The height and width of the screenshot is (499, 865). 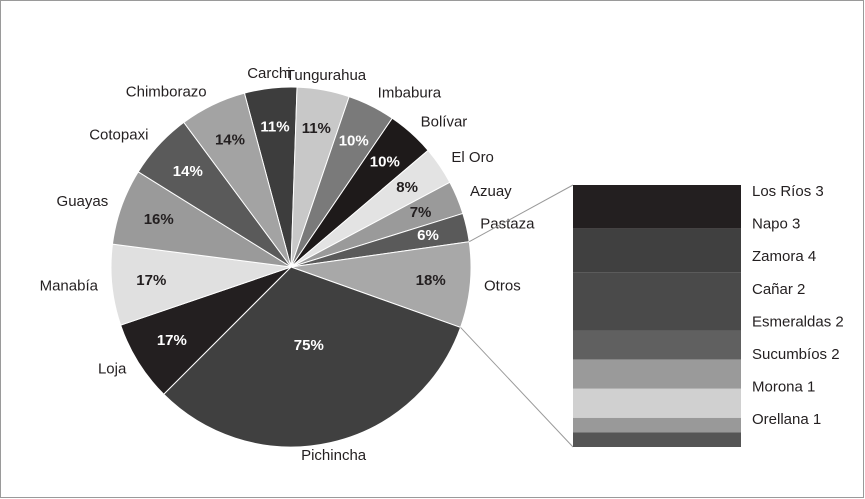 I want to click on value-label: 18%, so click(x=431, y=280).